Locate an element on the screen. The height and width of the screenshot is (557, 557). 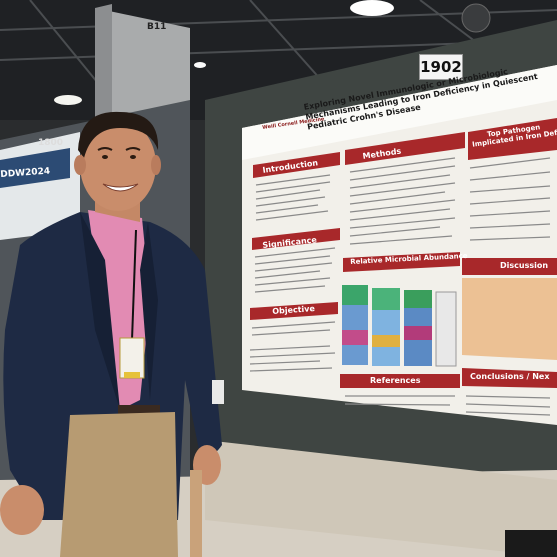
chair is located at coordinates (531, 543).